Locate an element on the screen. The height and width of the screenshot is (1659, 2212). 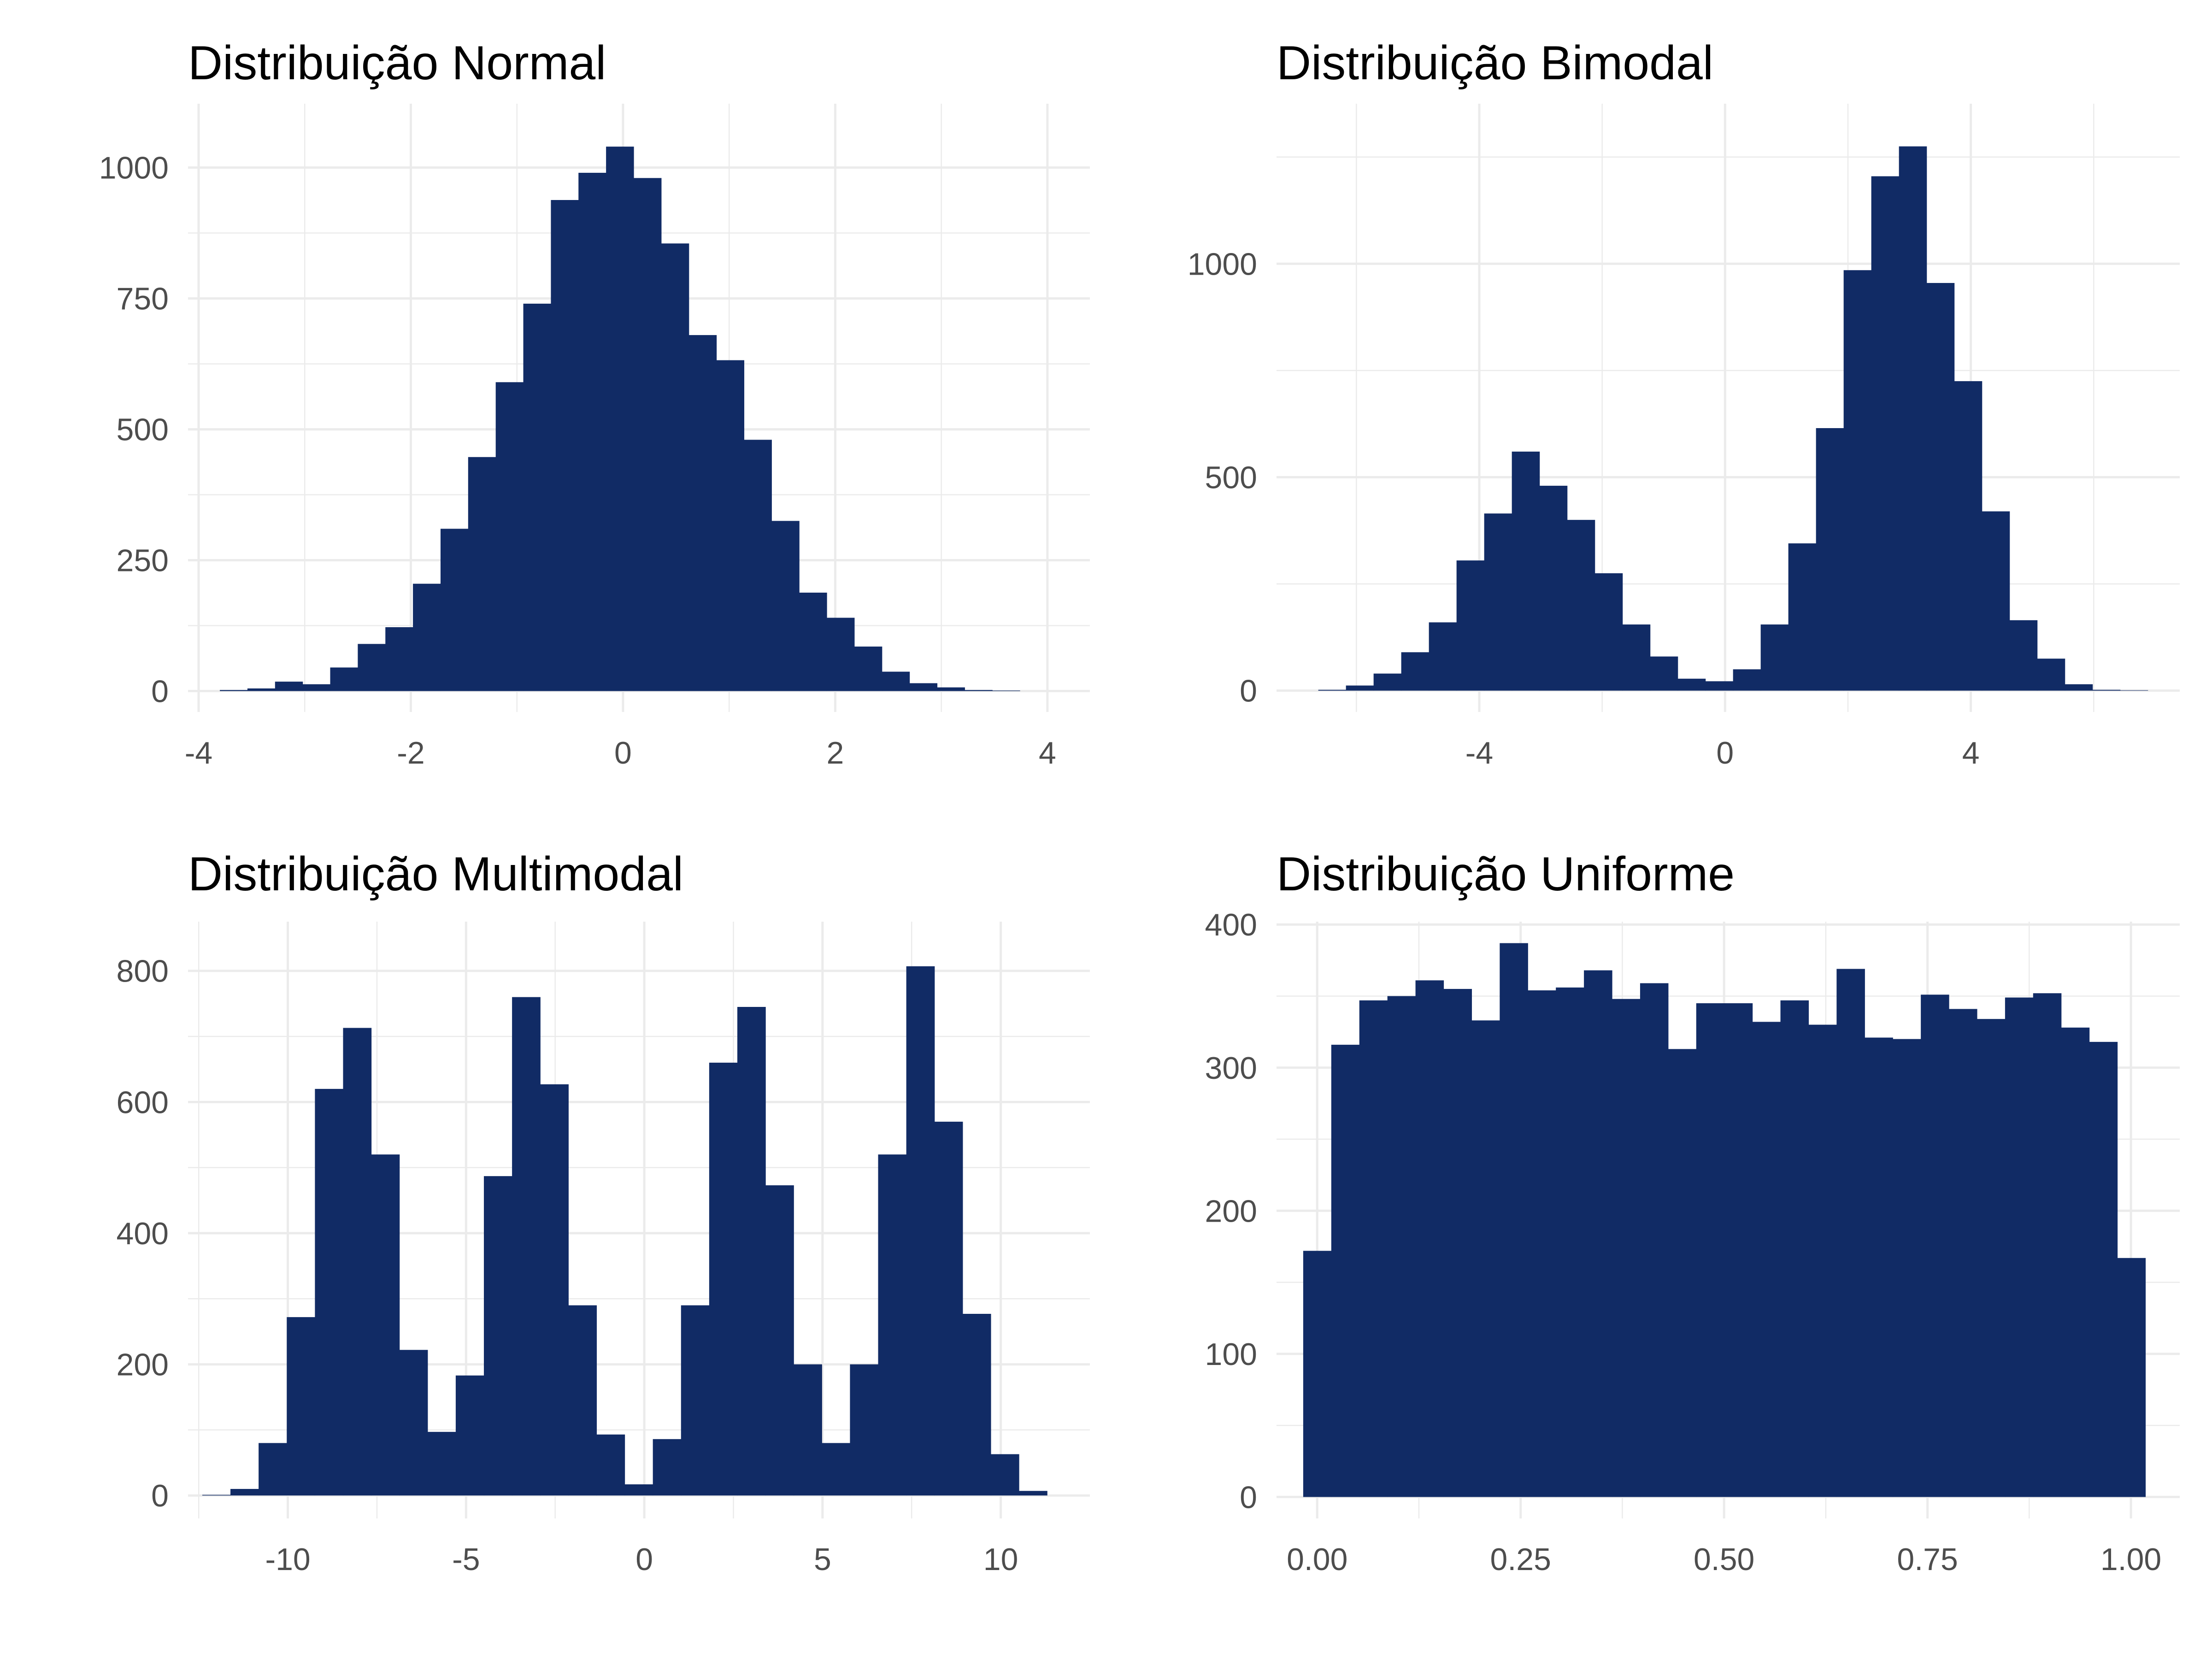
x-tick-labels: -10 -5 0 5 10 is located at coordinates (641, 1559).